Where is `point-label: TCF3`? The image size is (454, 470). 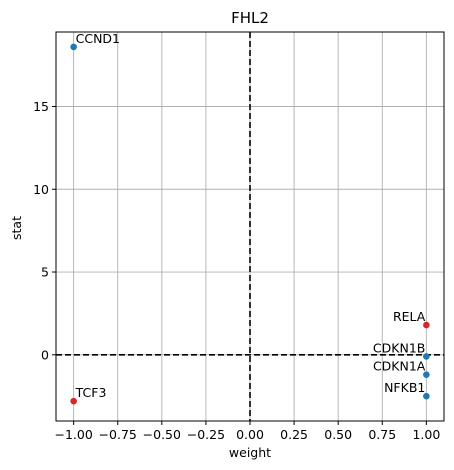 point-label: TCF3 is located at coordinates (91, 392).